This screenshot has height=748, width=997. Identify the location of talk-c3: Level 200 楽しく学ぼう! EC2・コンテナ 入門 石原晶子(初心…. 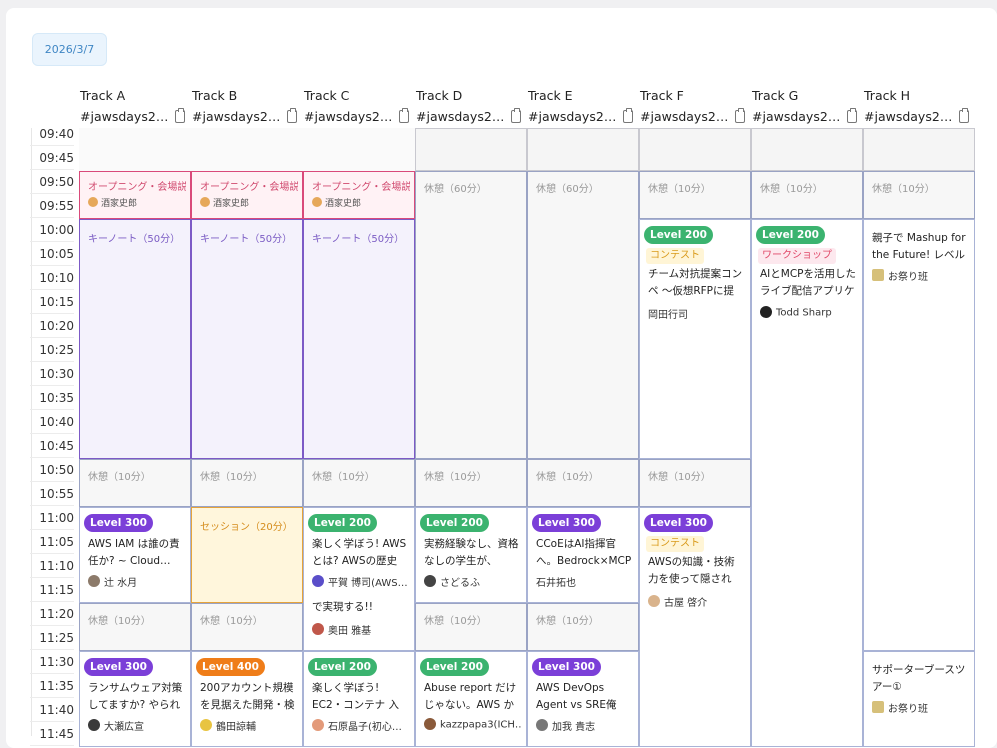
(359, 699).